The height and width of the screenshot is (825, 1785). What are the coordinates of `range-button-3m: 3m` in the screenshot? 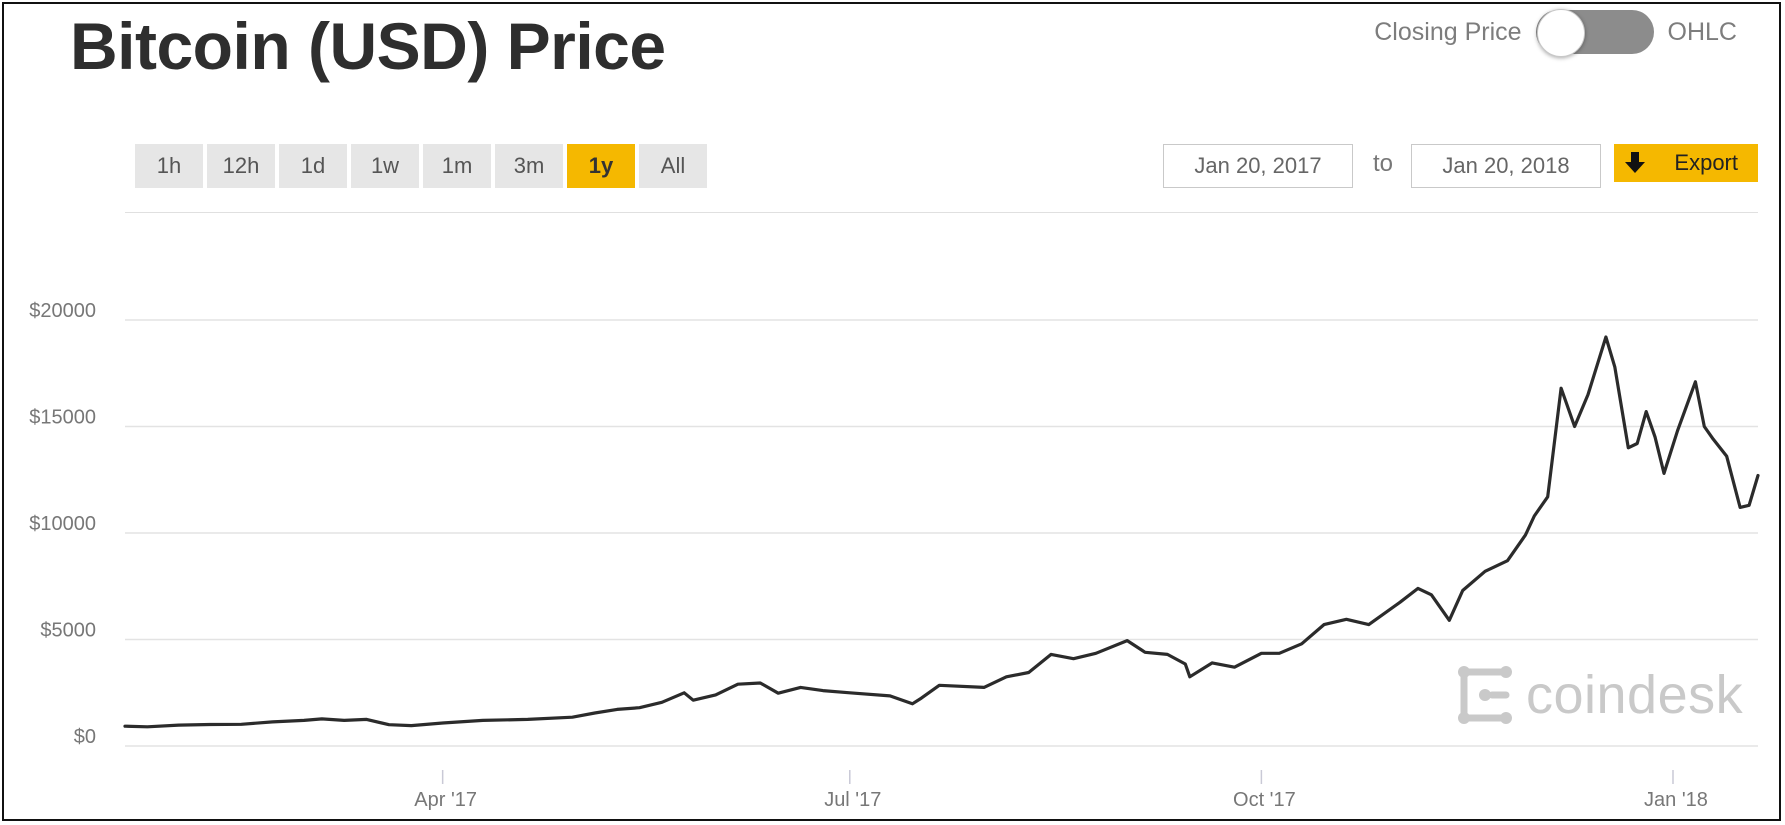 It's located at (529, 166).